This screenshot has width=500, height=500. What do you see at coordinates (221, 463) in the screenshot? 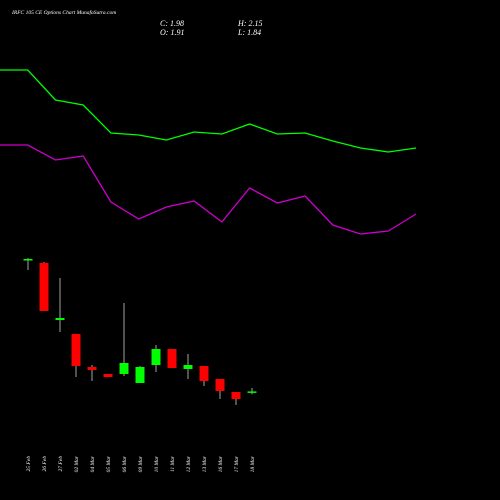
I see `x-tick-label: 16 Mar` at bounding box center [221, 463].